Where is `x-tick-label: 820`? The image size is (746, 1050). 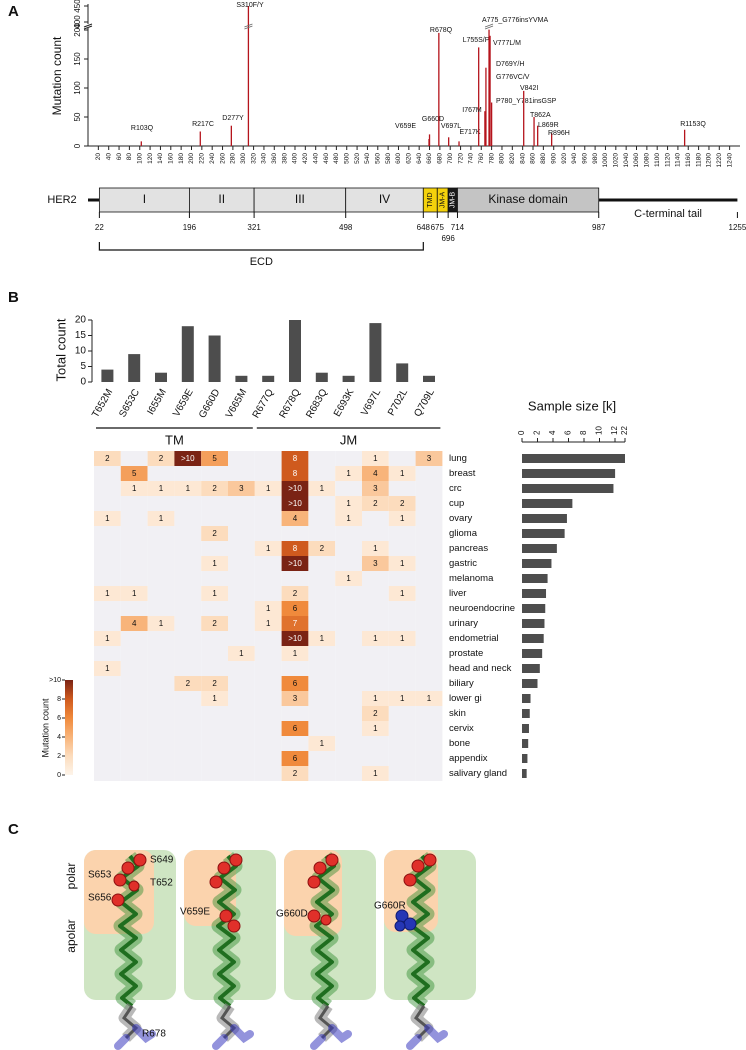 x-tick-label: 820 is located at coordinates (512, 158).